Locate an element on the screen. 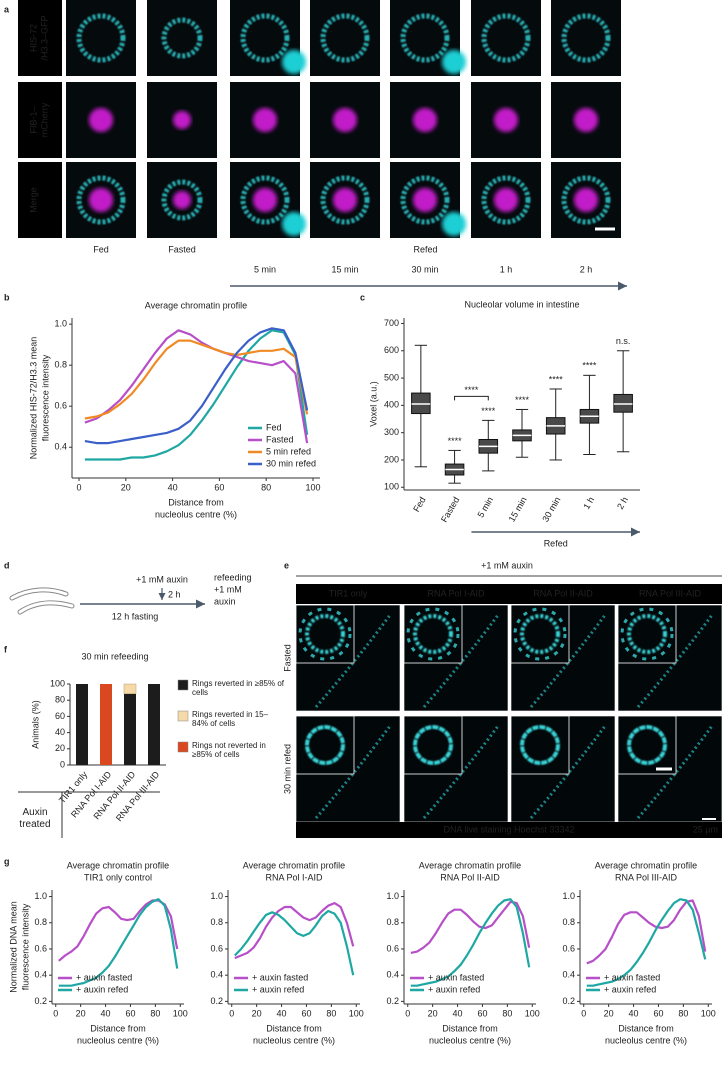 The image size is (728, 1078). x-tick-label: 0 is located at coordinates (231, 1013).